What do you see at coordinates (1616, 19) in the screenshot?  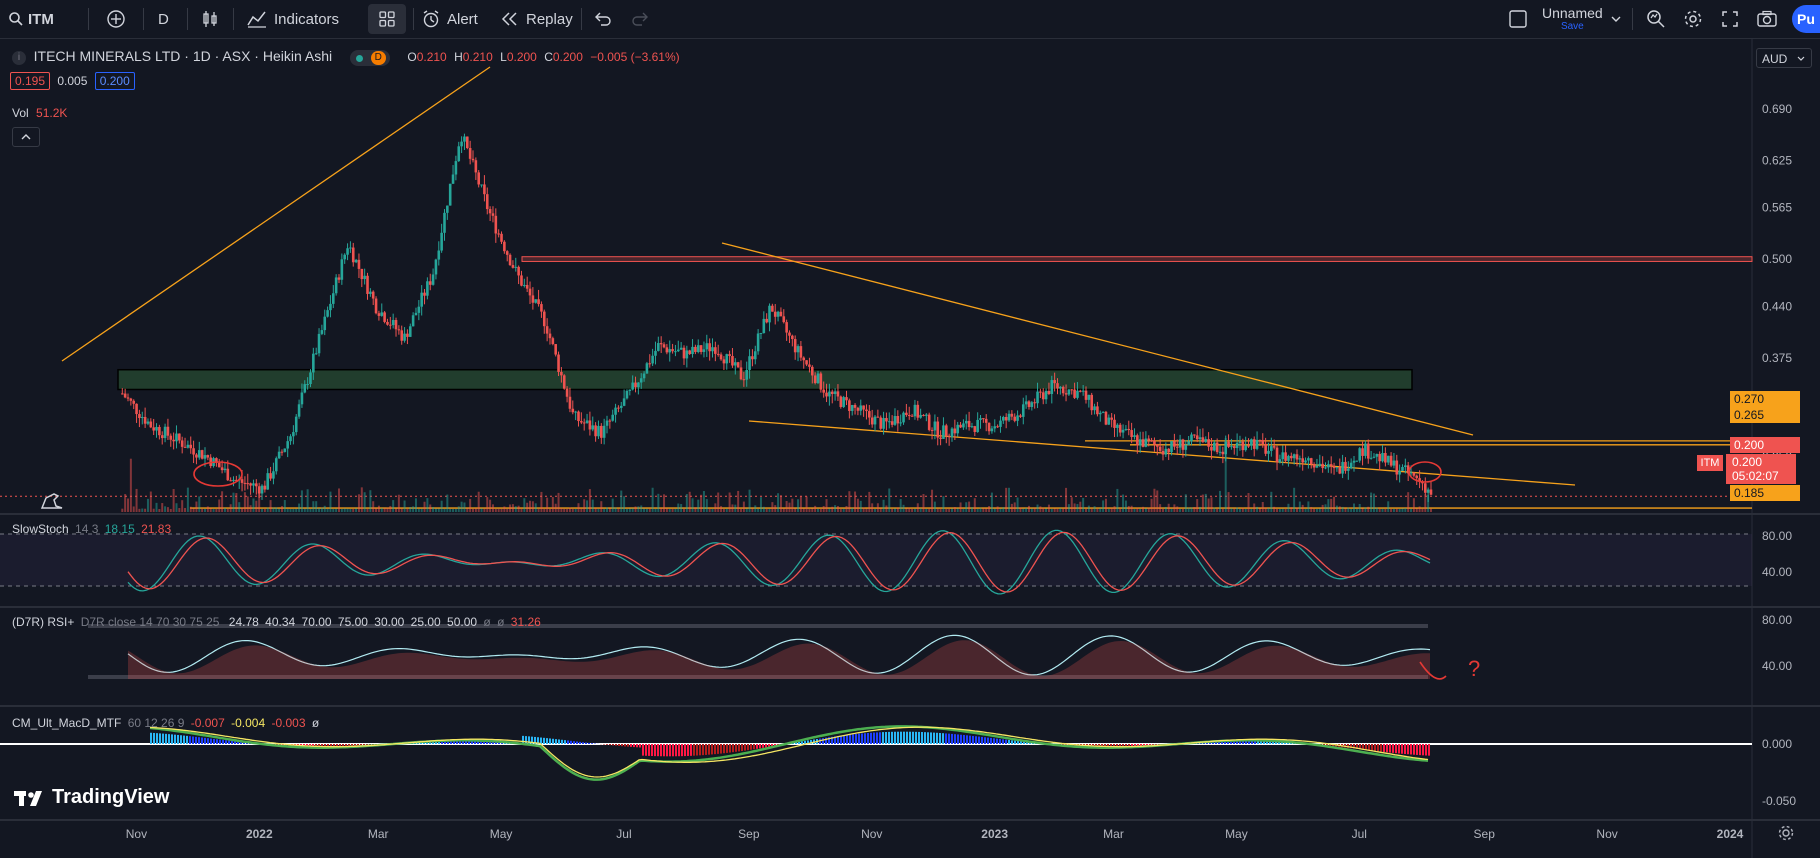 I see `layout-menu-button` at bounding box center [1616, 19].